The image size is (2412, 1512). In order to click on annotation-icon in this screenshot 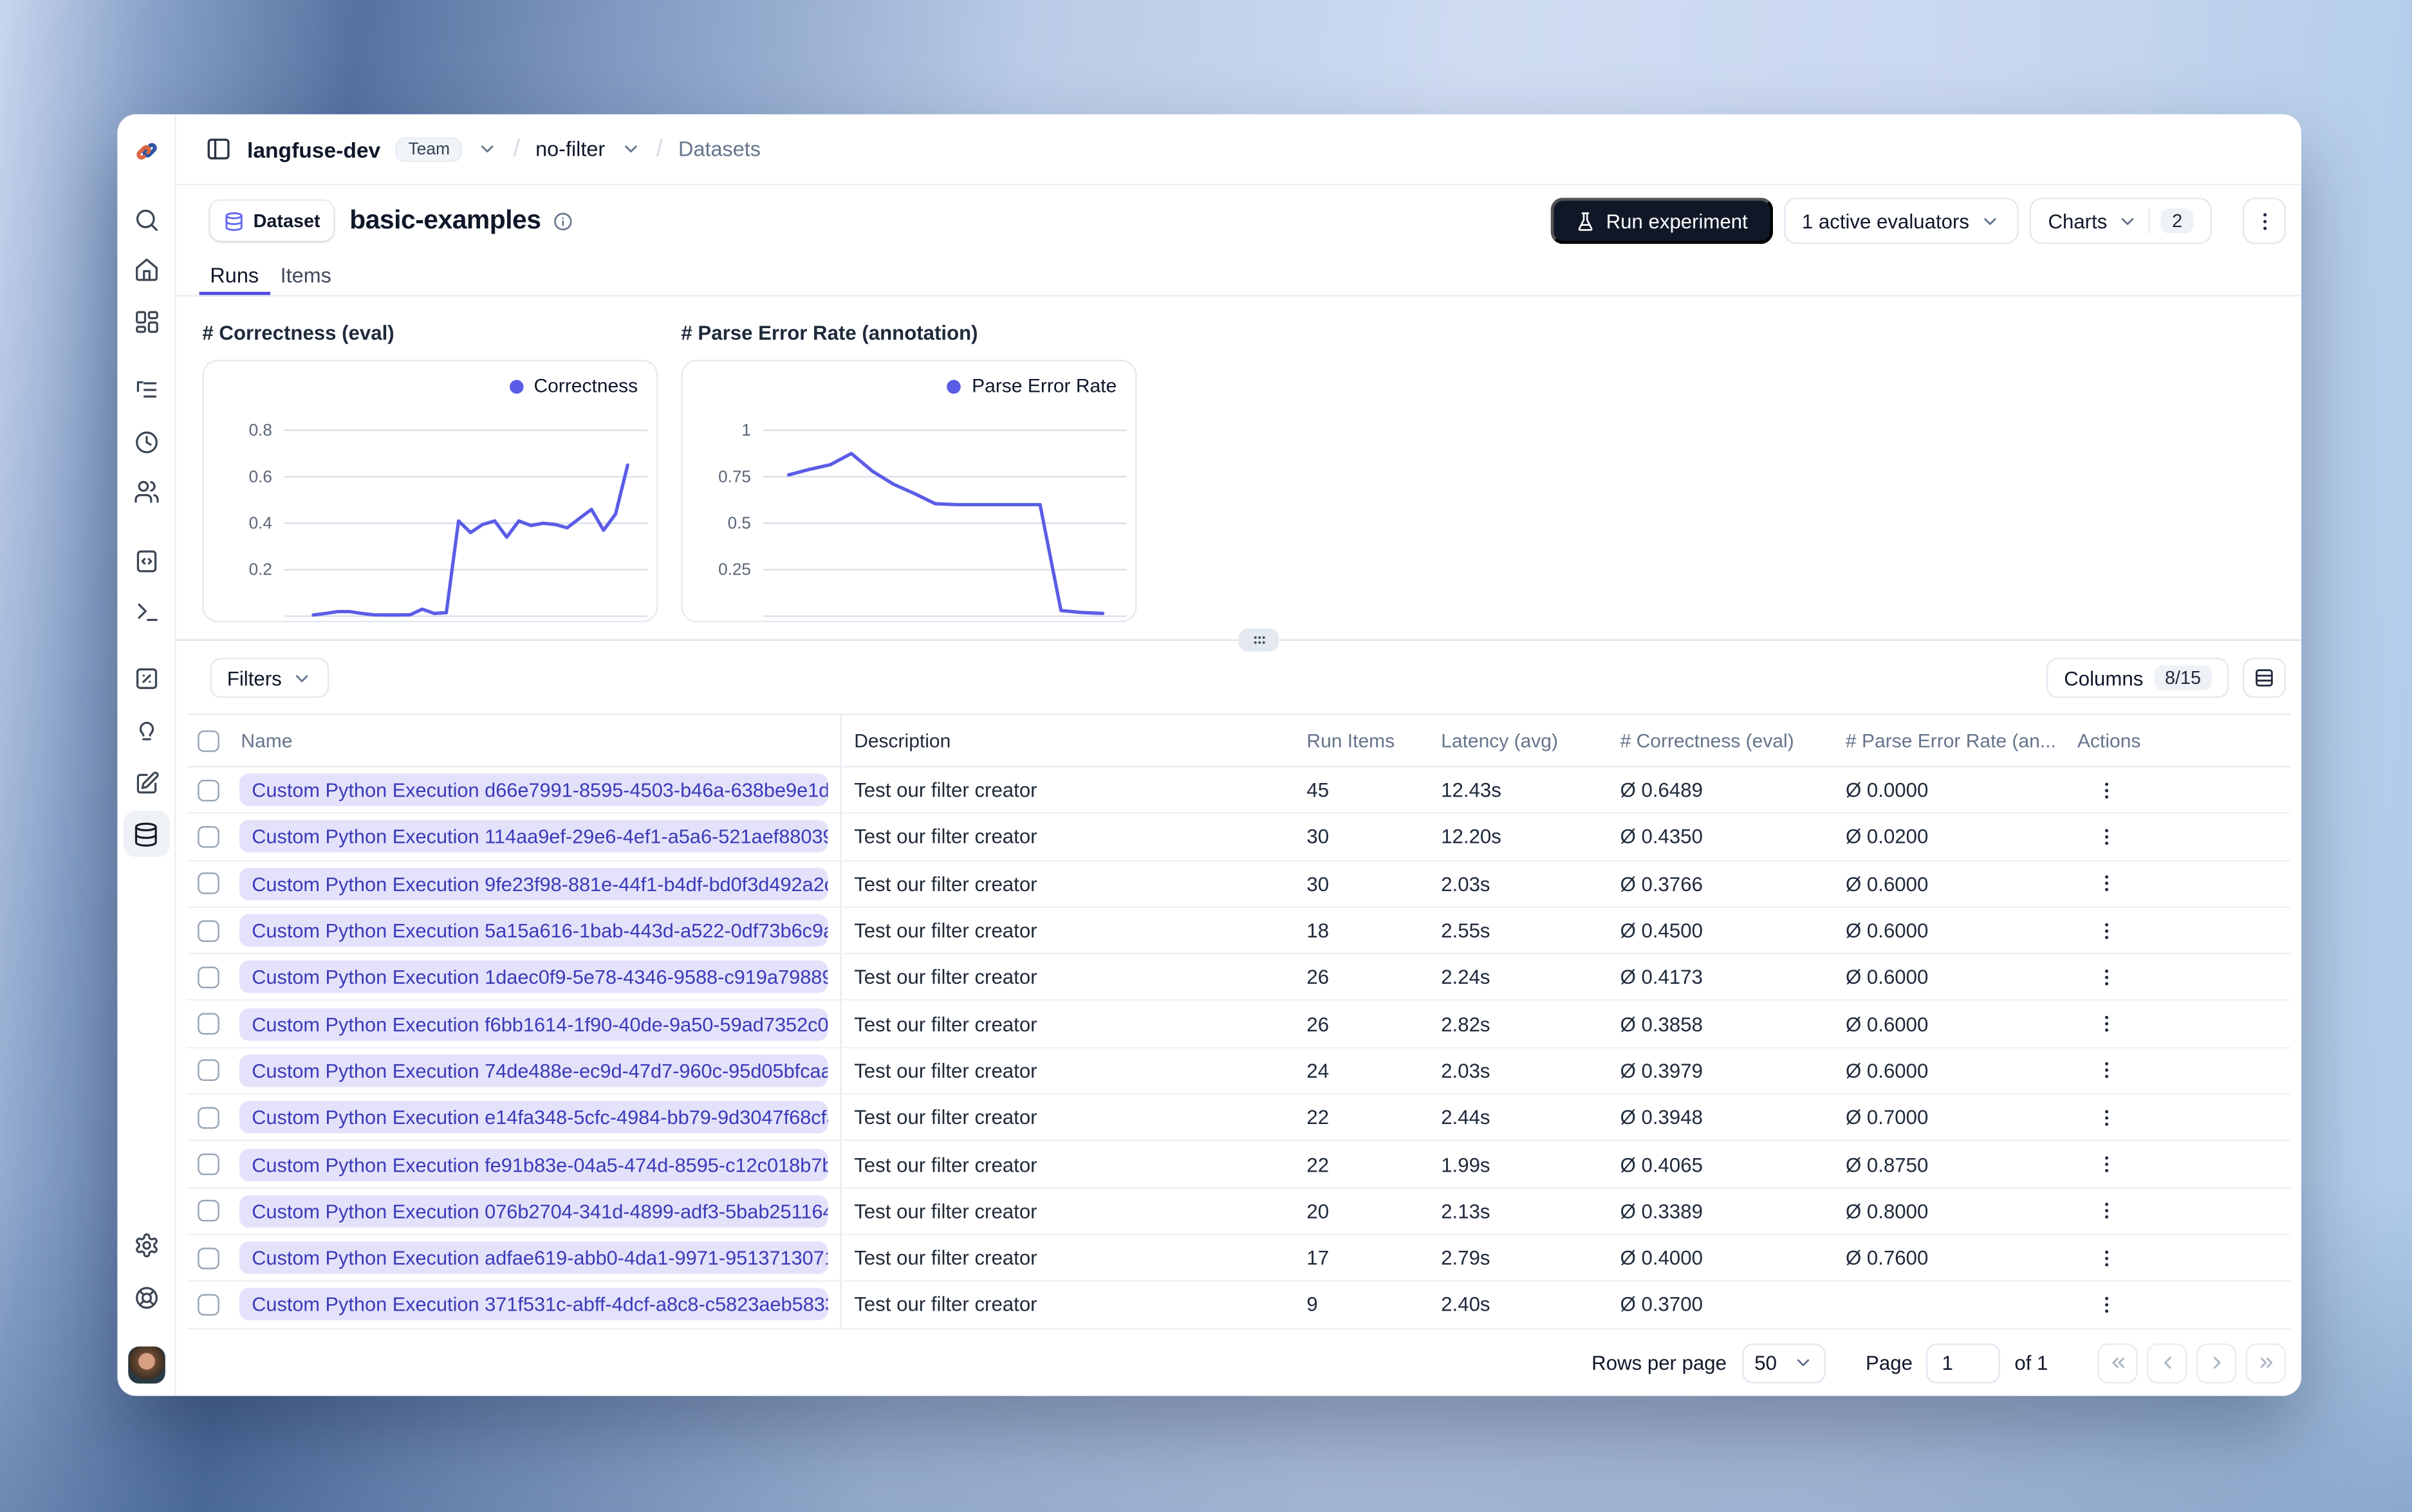, I will do `click(146, 784)`.